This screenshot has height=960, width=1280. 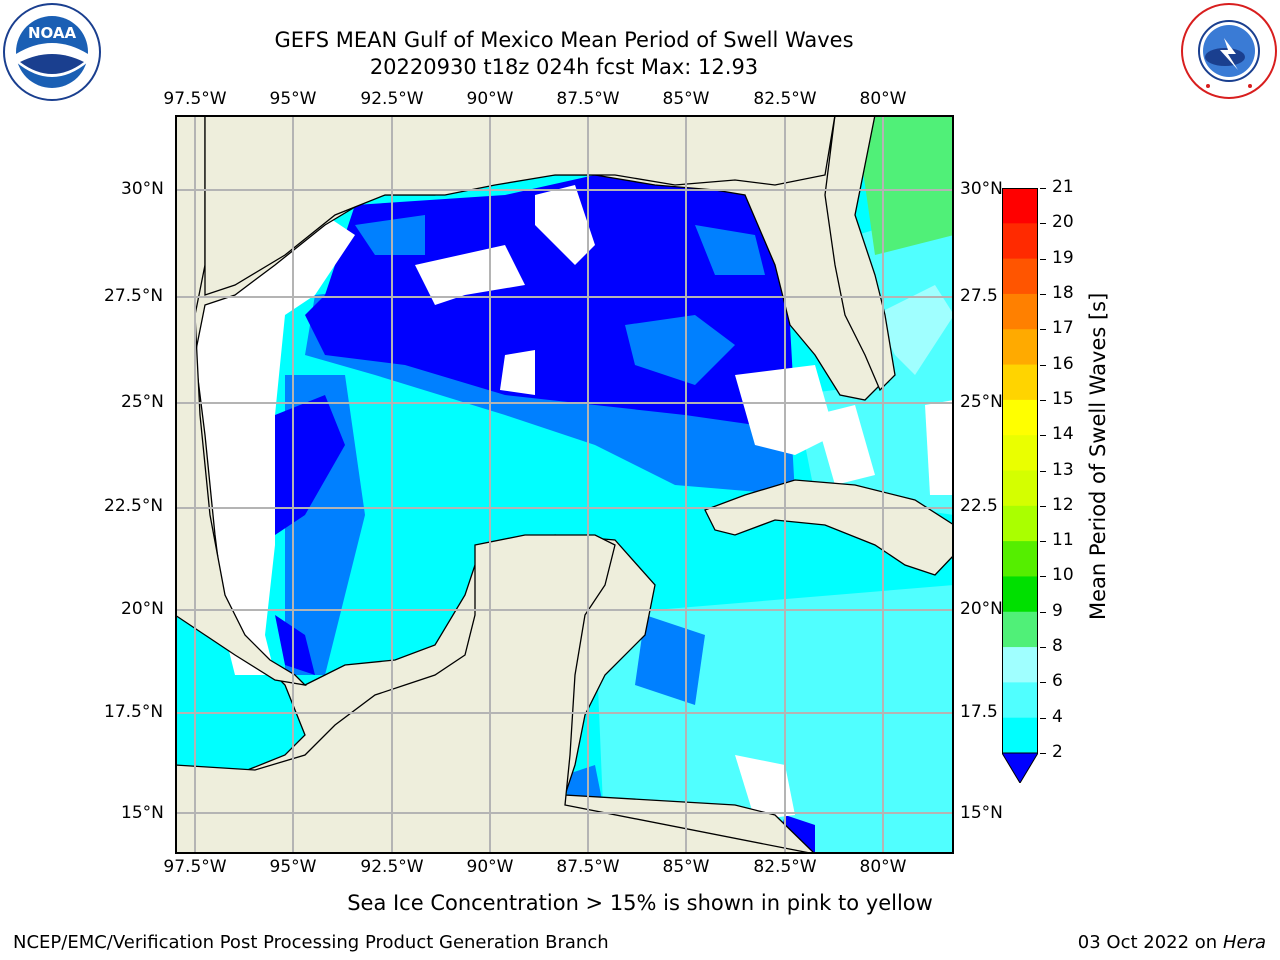 What do you see at coordinates (1057, 716) in the screenshot?
I see `colorbar-tick-label: 4` at bounding box center [1057, 716].